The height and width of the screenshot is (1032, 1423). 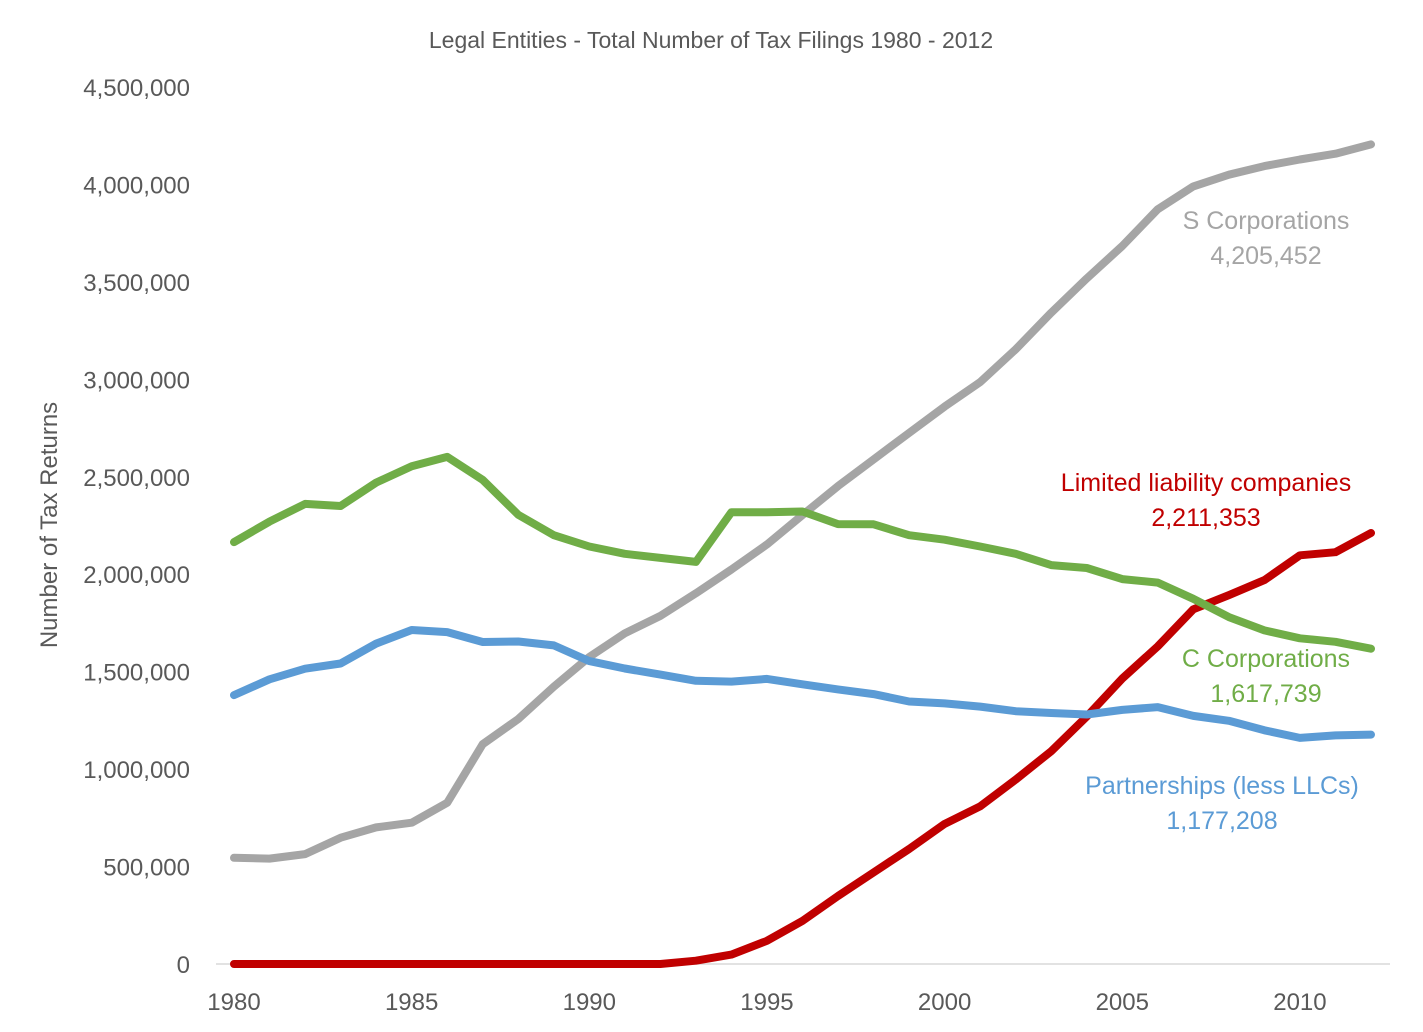 I want to click on y-tick-label: 3,500,000, so click(x=136, y=283).